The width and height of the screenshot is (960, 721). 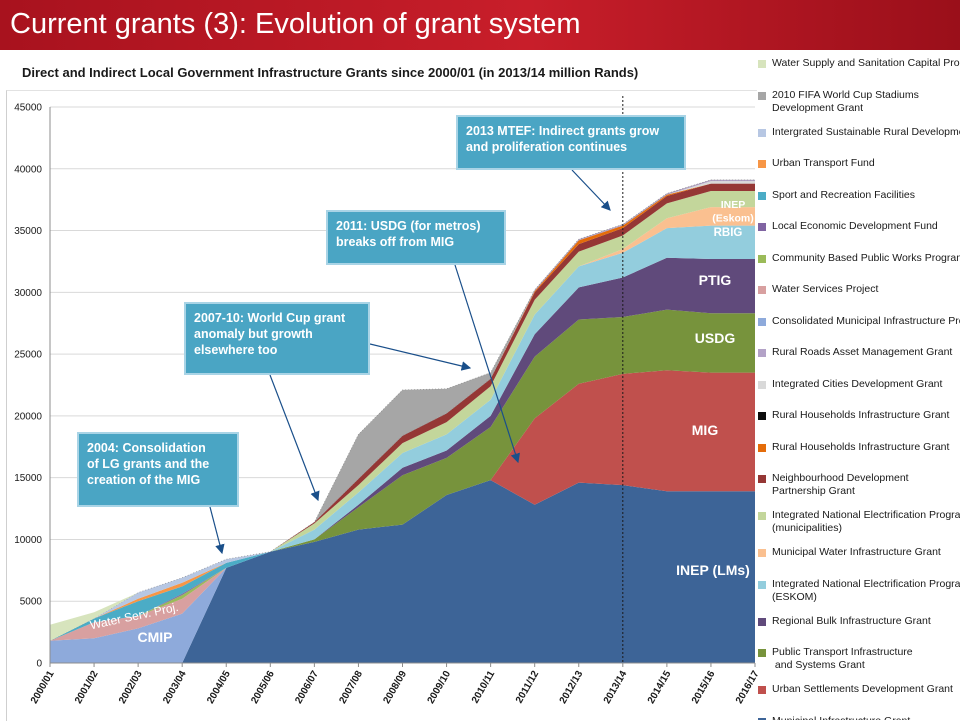 I want to click on arrow-2013-mtef, so click(x=591, y=190).